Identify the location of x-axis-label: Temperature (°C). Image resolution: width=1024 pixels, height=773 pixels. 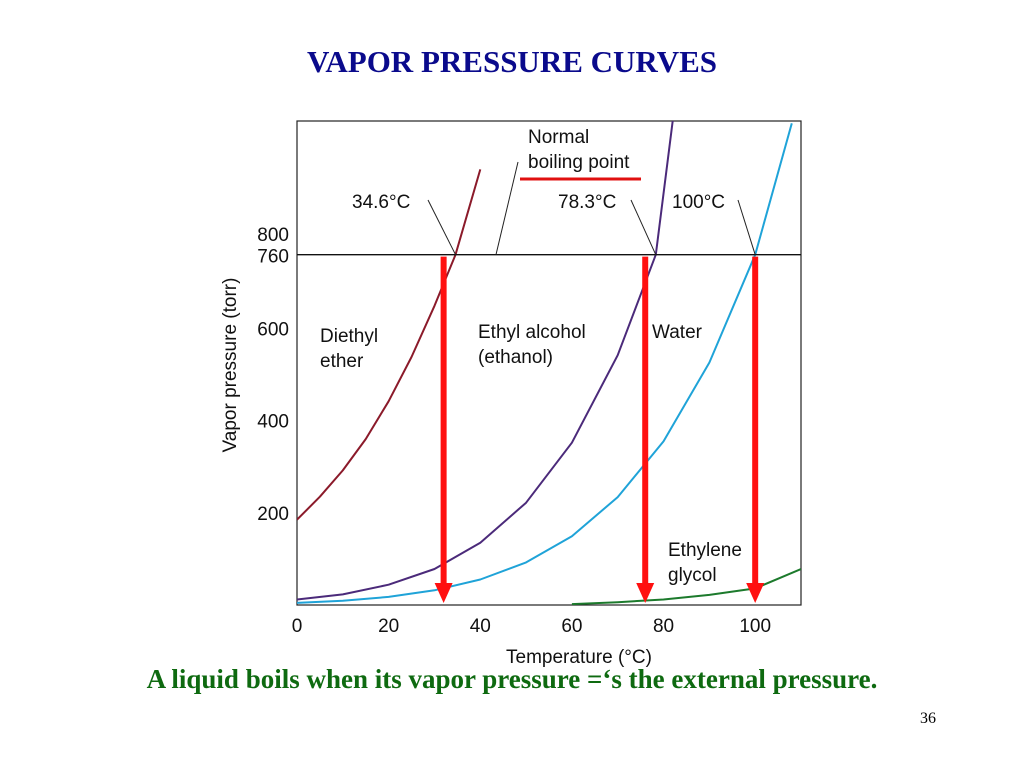
(579, 657).